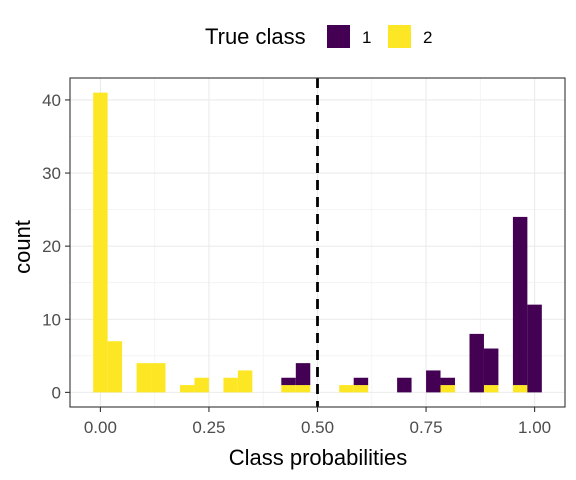 The image size is (576, 480). What do you see at coordinates (318, 457) in the screenshot?
I see `x-axis-label: Class probabilities` at bounding box center [318, 457].